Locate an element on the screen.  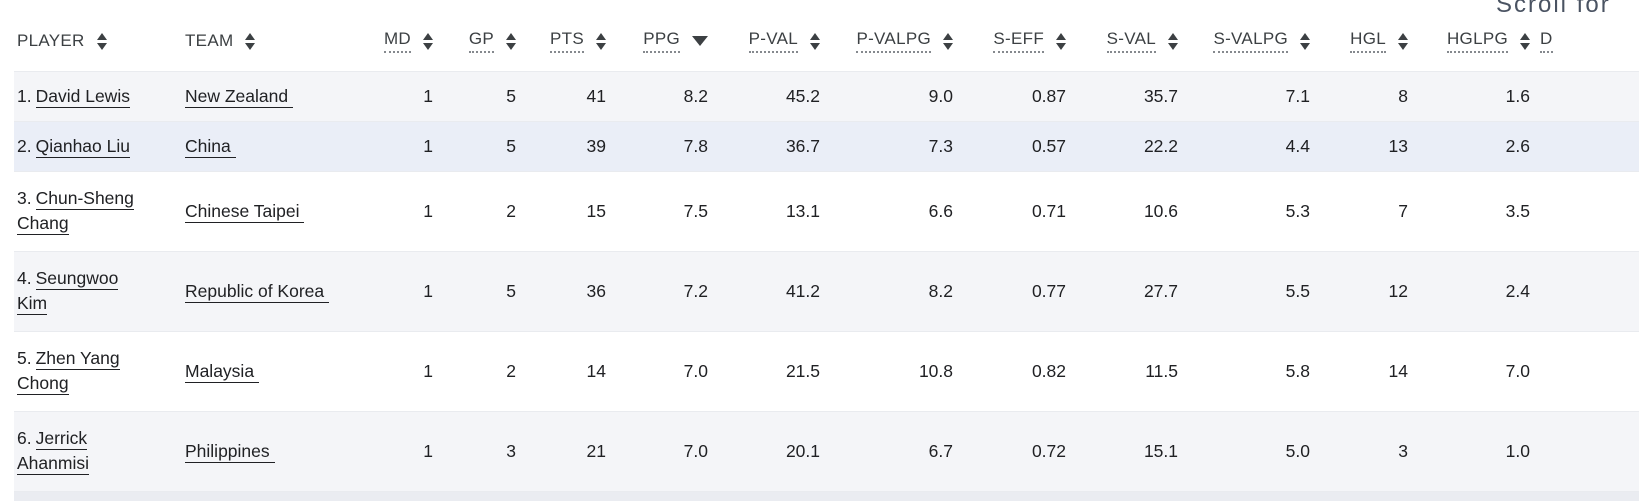
stat-cell-pts: 14 is located at coordinates (596, 370).